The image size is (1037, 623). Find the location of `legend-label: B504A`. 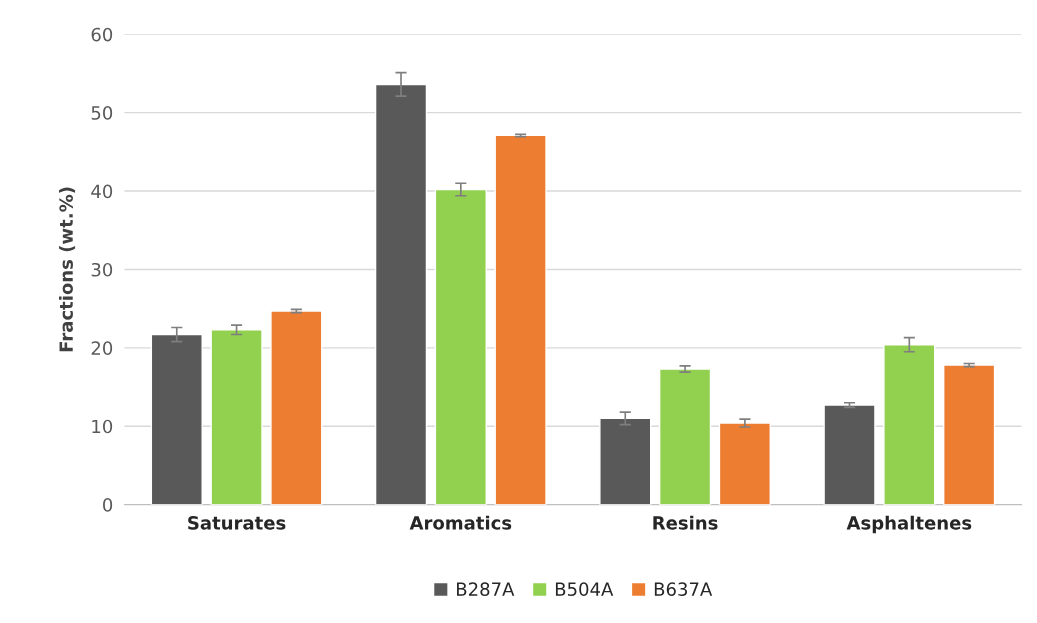

legend-label: B504A is located at coordinates (584, 589).